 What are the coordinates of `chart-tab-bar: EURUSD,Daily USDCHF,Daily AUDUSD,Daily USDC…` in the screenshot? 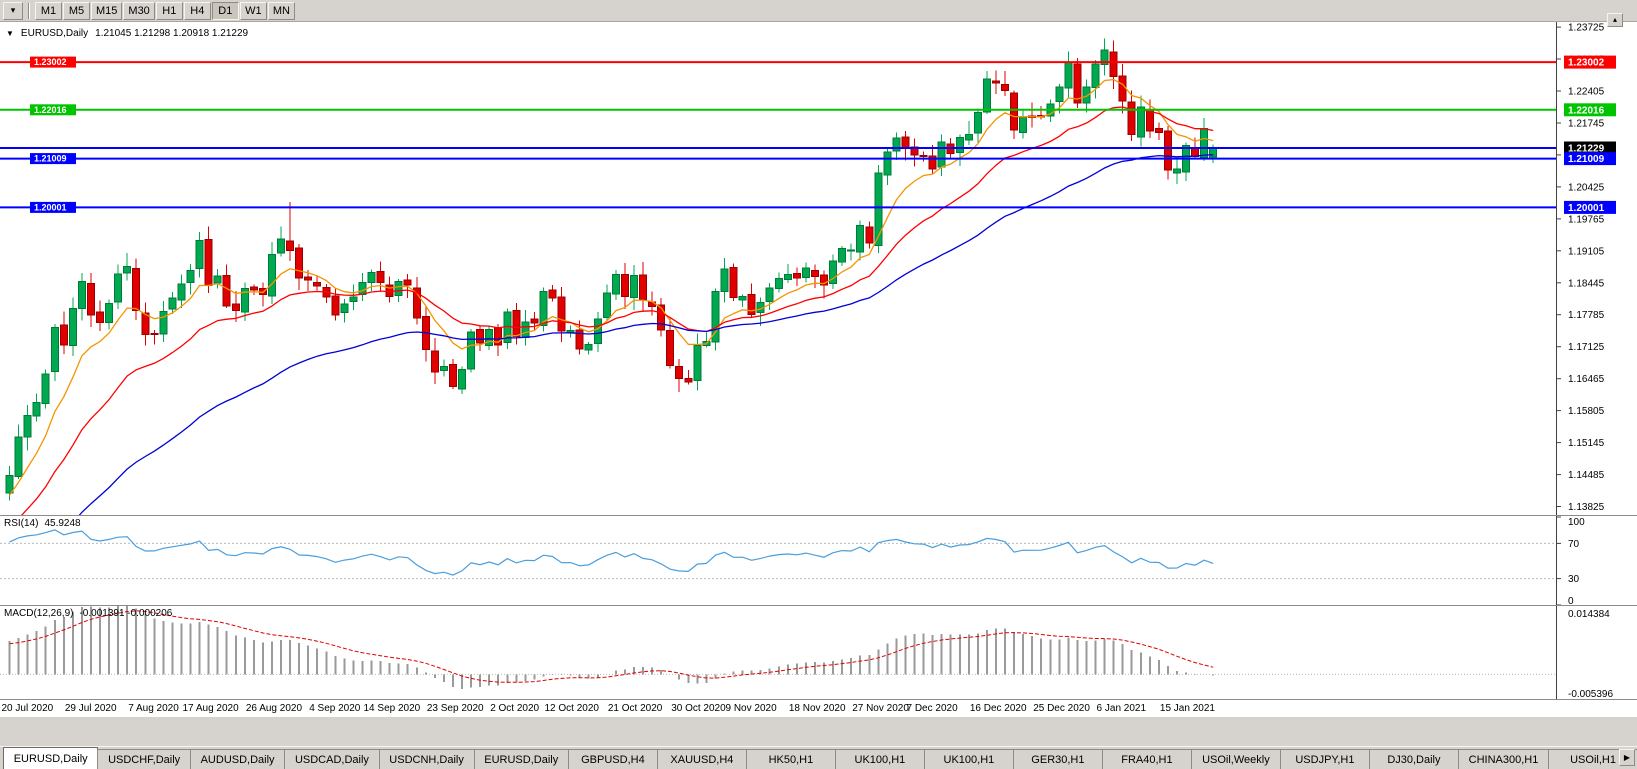 It's located at (818, 757).